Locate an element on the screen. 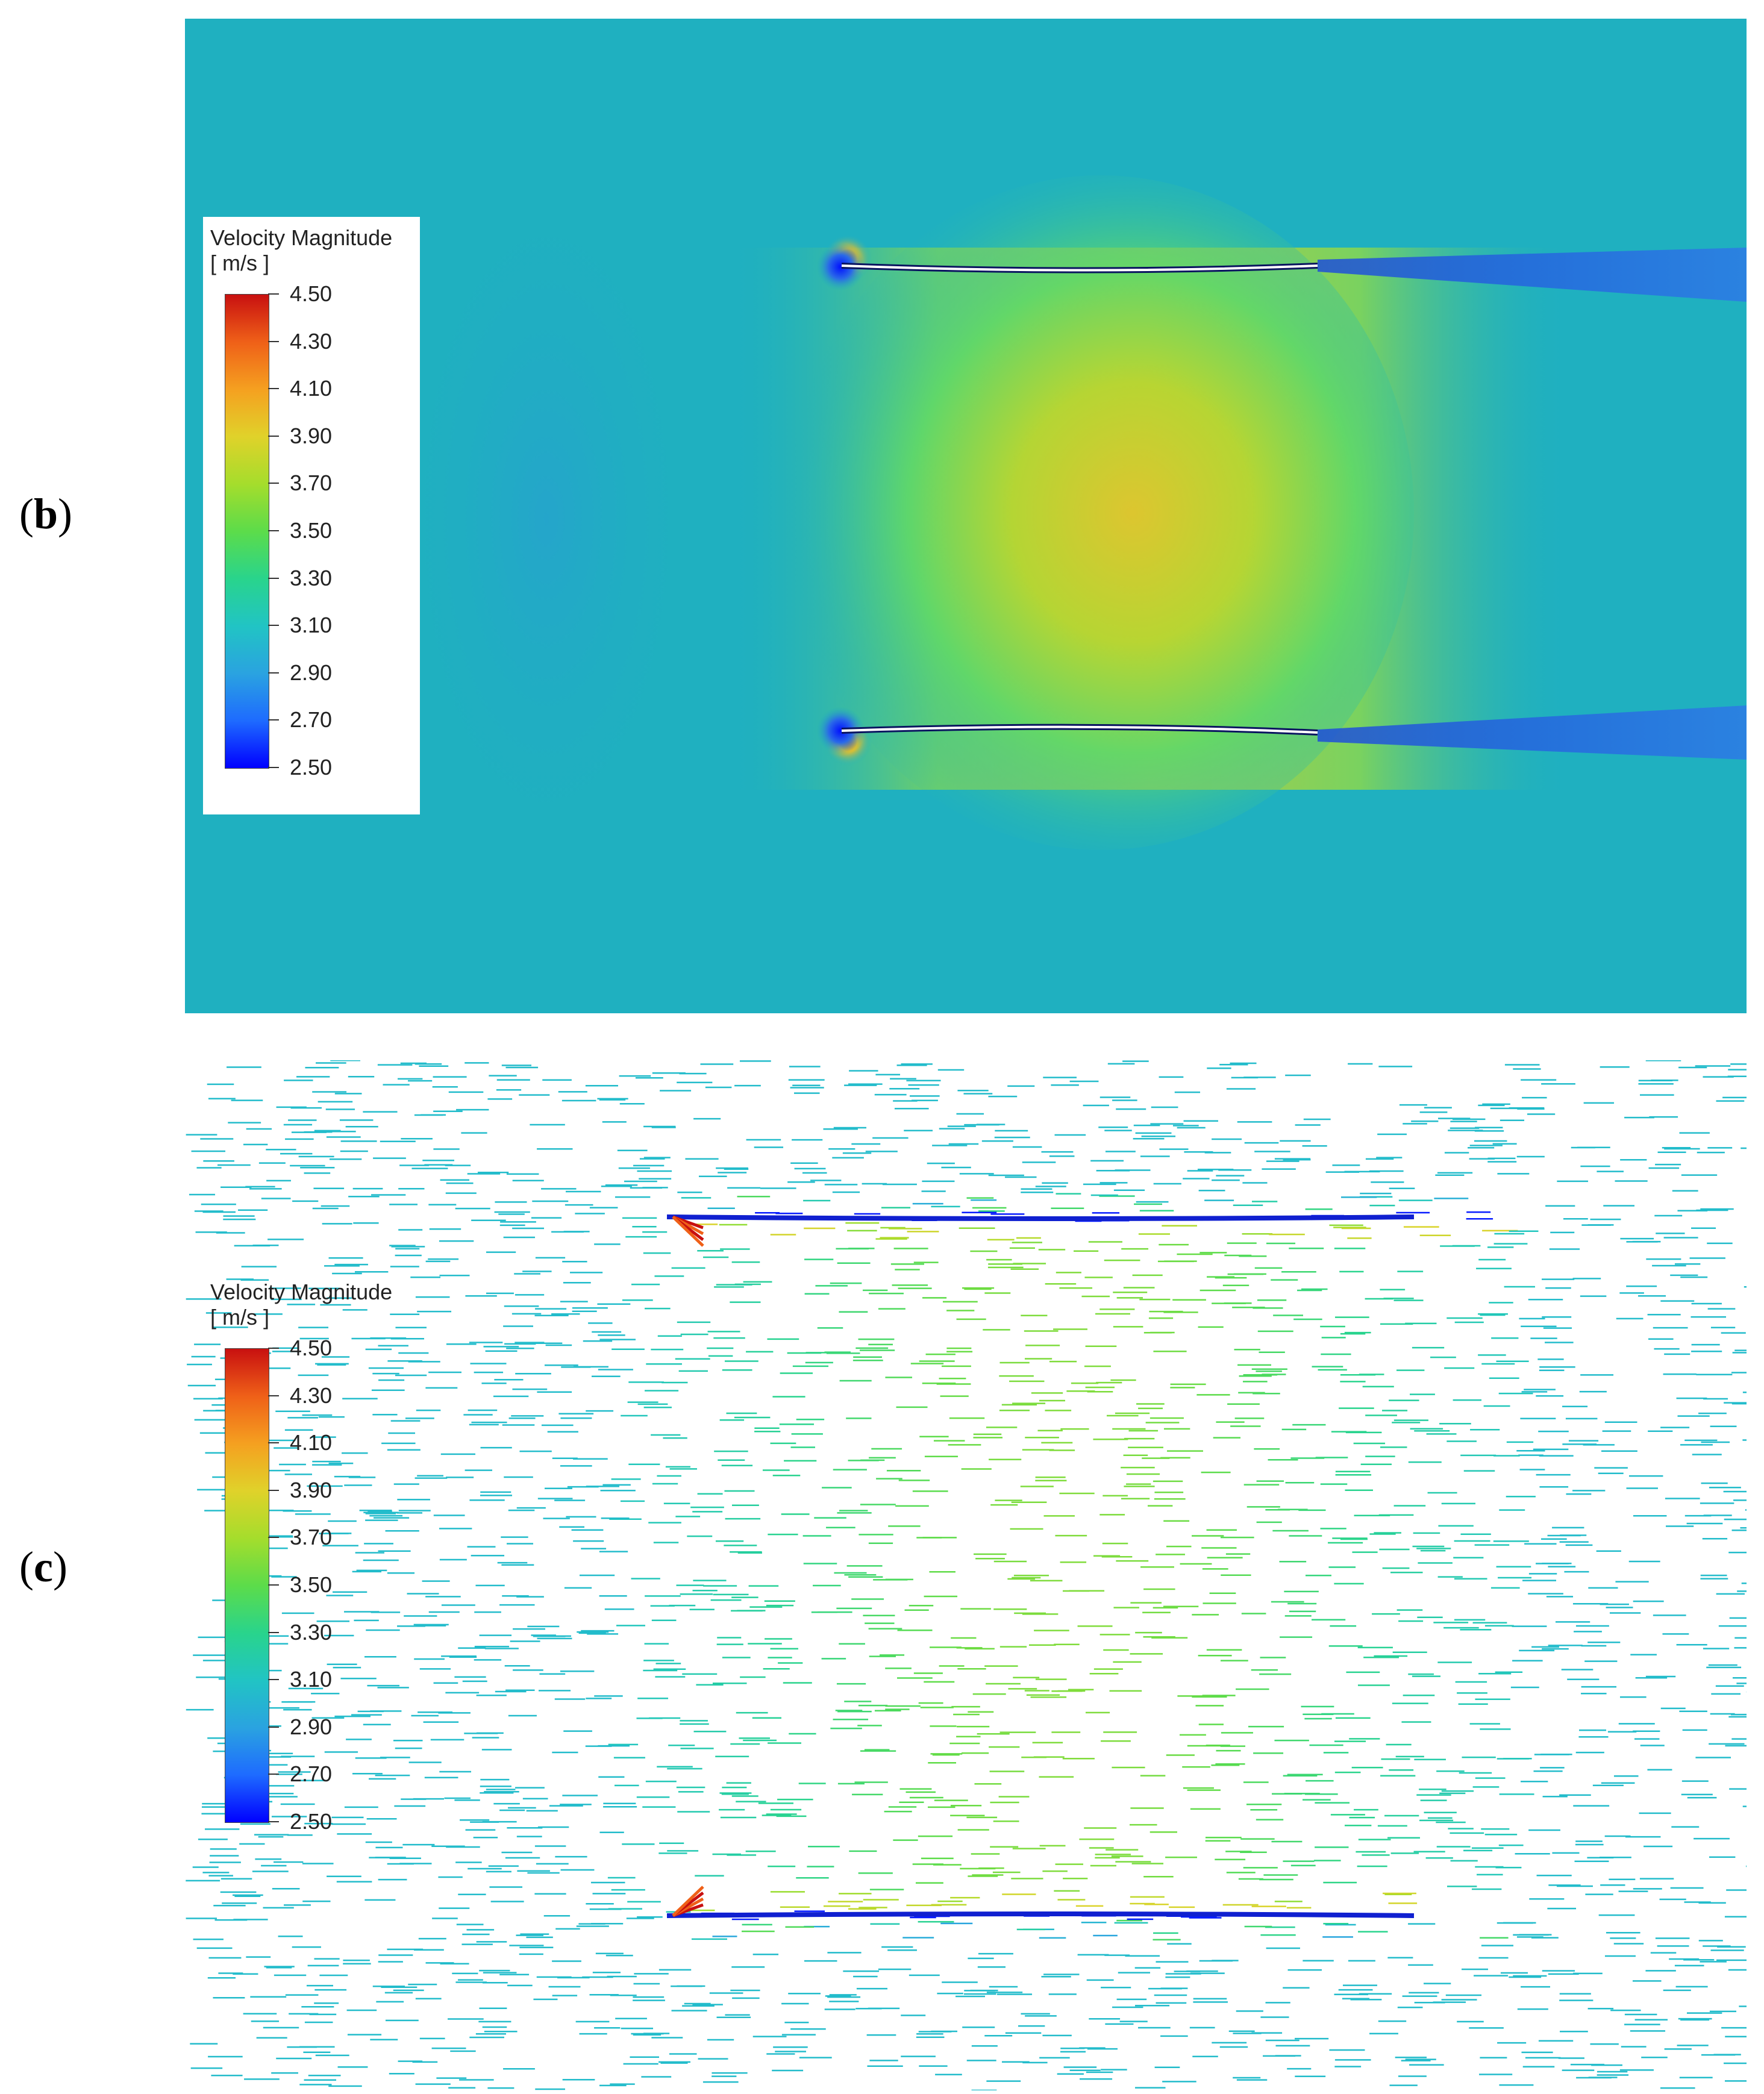 Image resolution: width=1764 pixels, height=2094 pixels. panel-label-b: (b) is located at coordinates (46, 514).